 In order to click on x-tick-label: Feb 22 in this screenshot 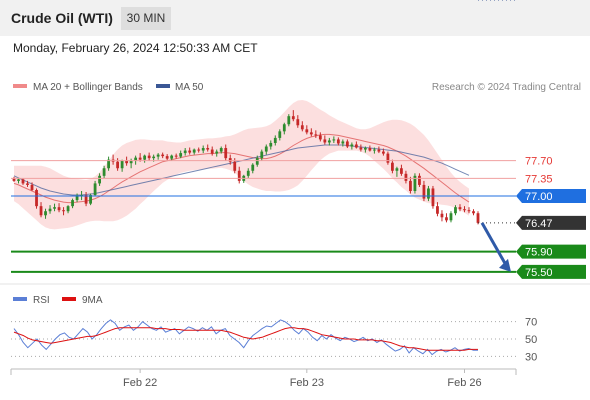, I will do `click(140, 383)`.